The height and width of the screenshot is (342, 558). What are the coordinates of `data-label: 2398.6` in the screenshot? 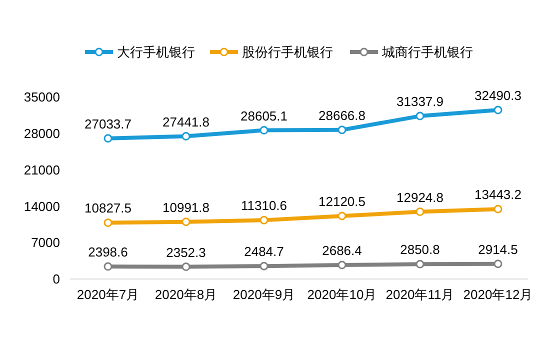 It's located at (108, 252).